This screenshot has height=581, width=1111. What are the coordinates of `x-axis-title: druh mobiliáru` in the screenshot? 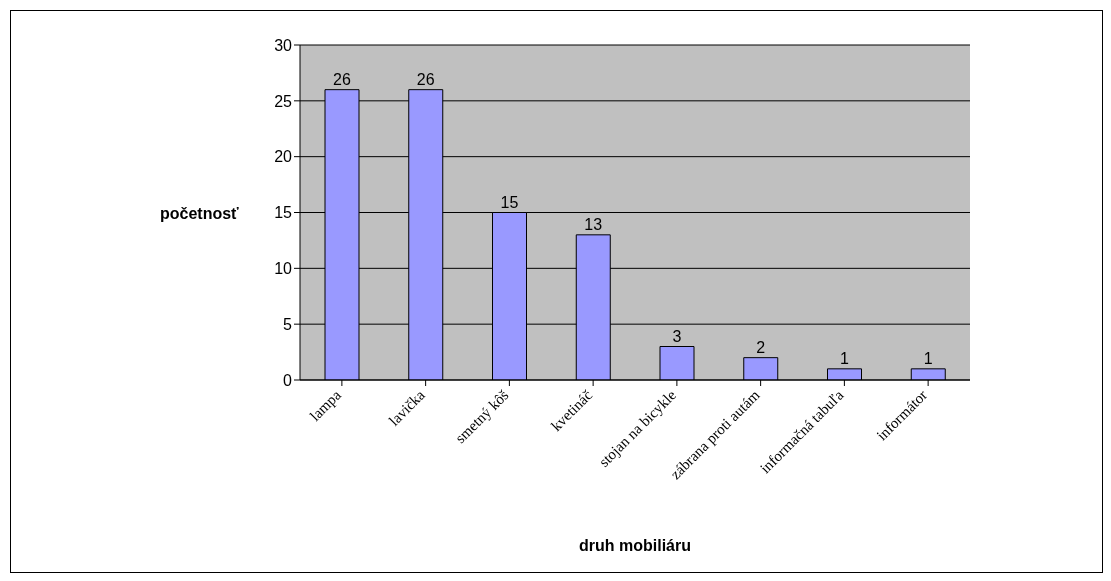 It's located at (635, 545).